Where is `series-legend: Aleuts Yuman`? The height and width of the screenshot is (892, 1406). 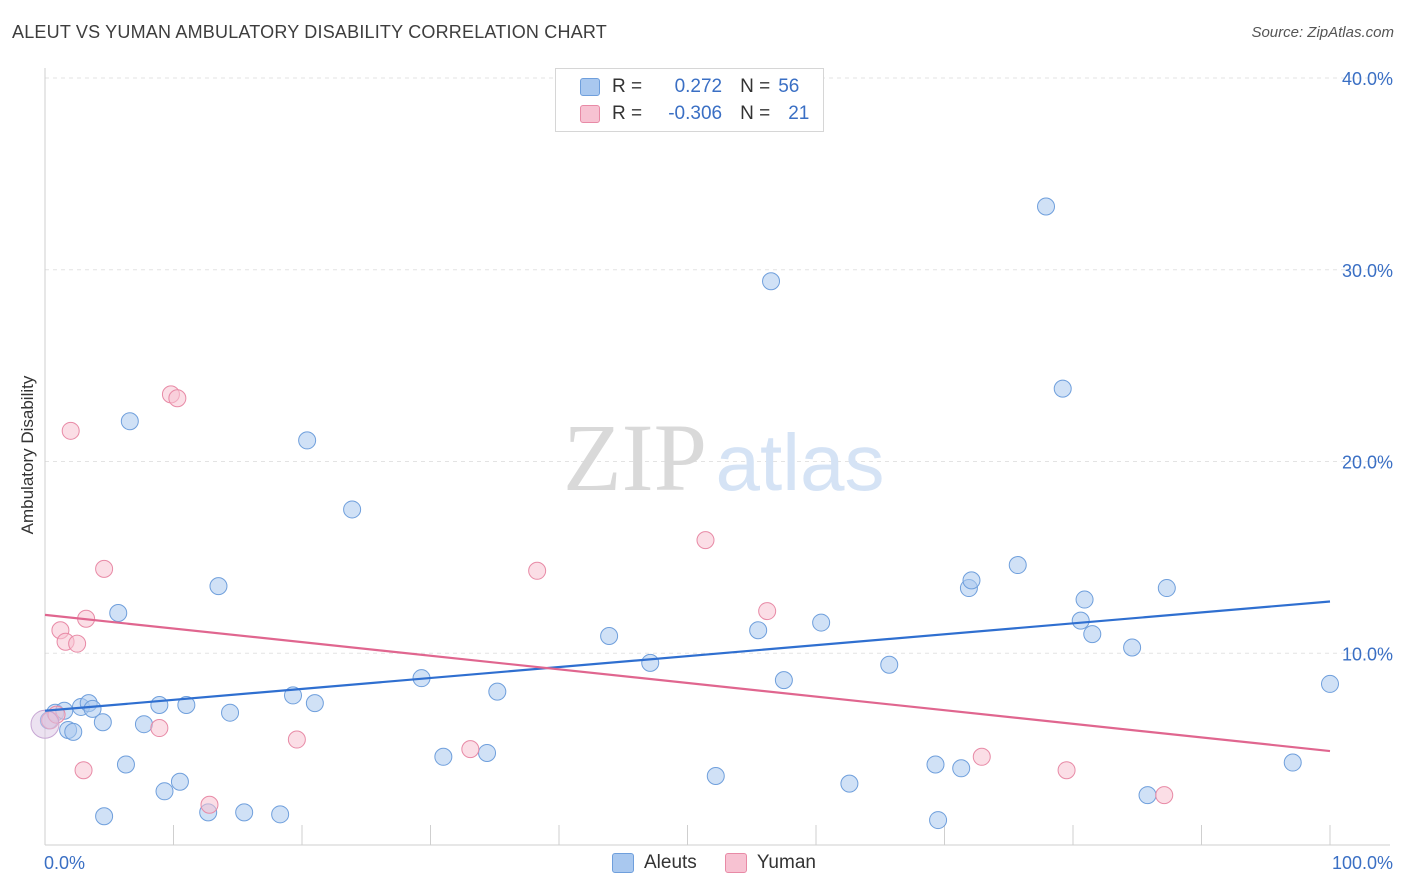
series-legend: Aleuts Yuman is located at coordinates (728, 863).